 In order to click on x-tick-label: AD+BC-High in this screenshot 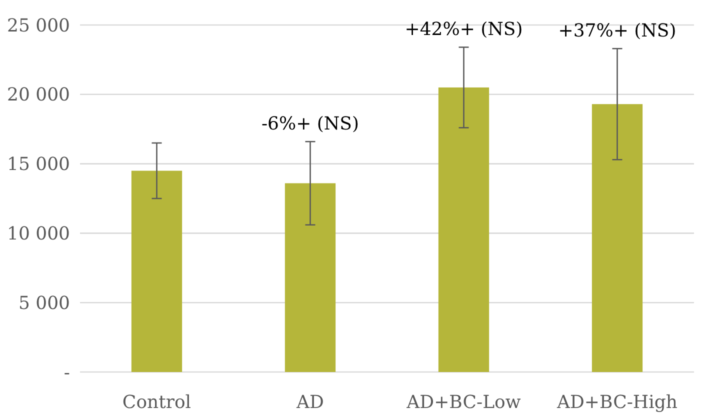, I will do `click(617, 402)`.